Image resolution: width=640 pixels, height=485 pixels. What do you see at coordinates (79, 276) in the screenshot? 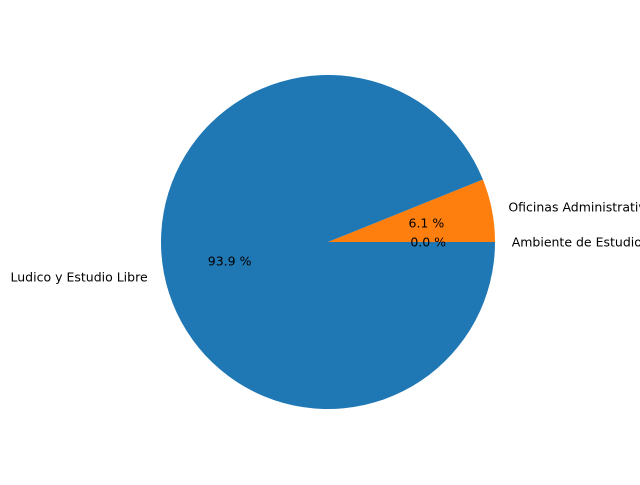
I see `slice-label-ludico-y-estudio-libre: Ludico y Estudio Libre` at bounding box center [79, 276].